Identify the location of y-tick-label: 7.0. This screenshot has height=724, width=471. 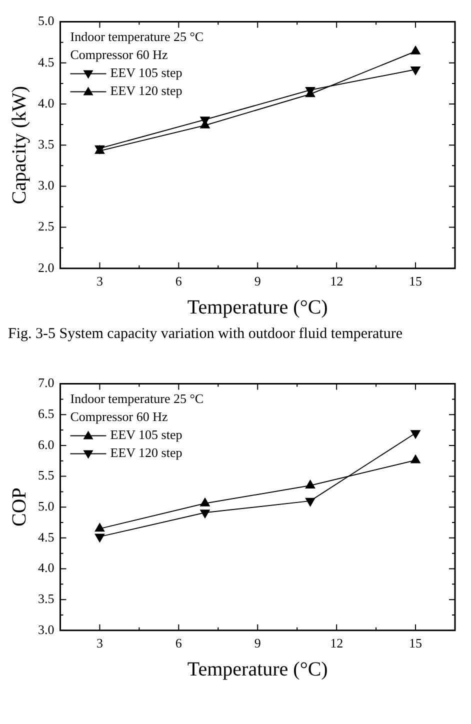
(46, 382).